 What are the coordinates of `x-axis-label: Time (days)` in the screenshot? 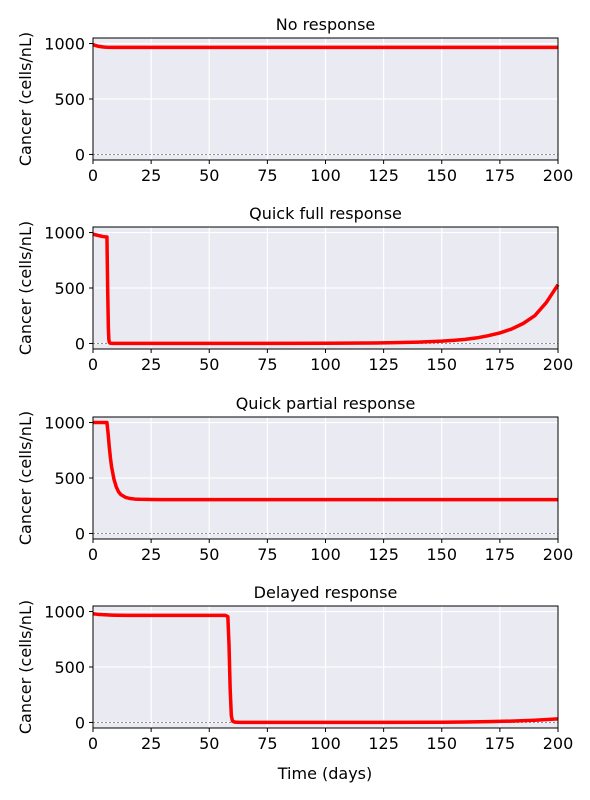 It's located at (325, 773).